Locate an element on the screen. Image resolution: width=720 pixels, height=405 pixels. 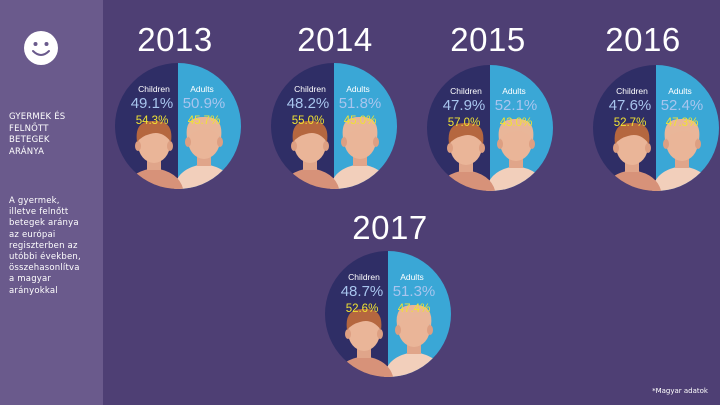
children-hu-value: 55.0% is located at coordinates (308, 121).